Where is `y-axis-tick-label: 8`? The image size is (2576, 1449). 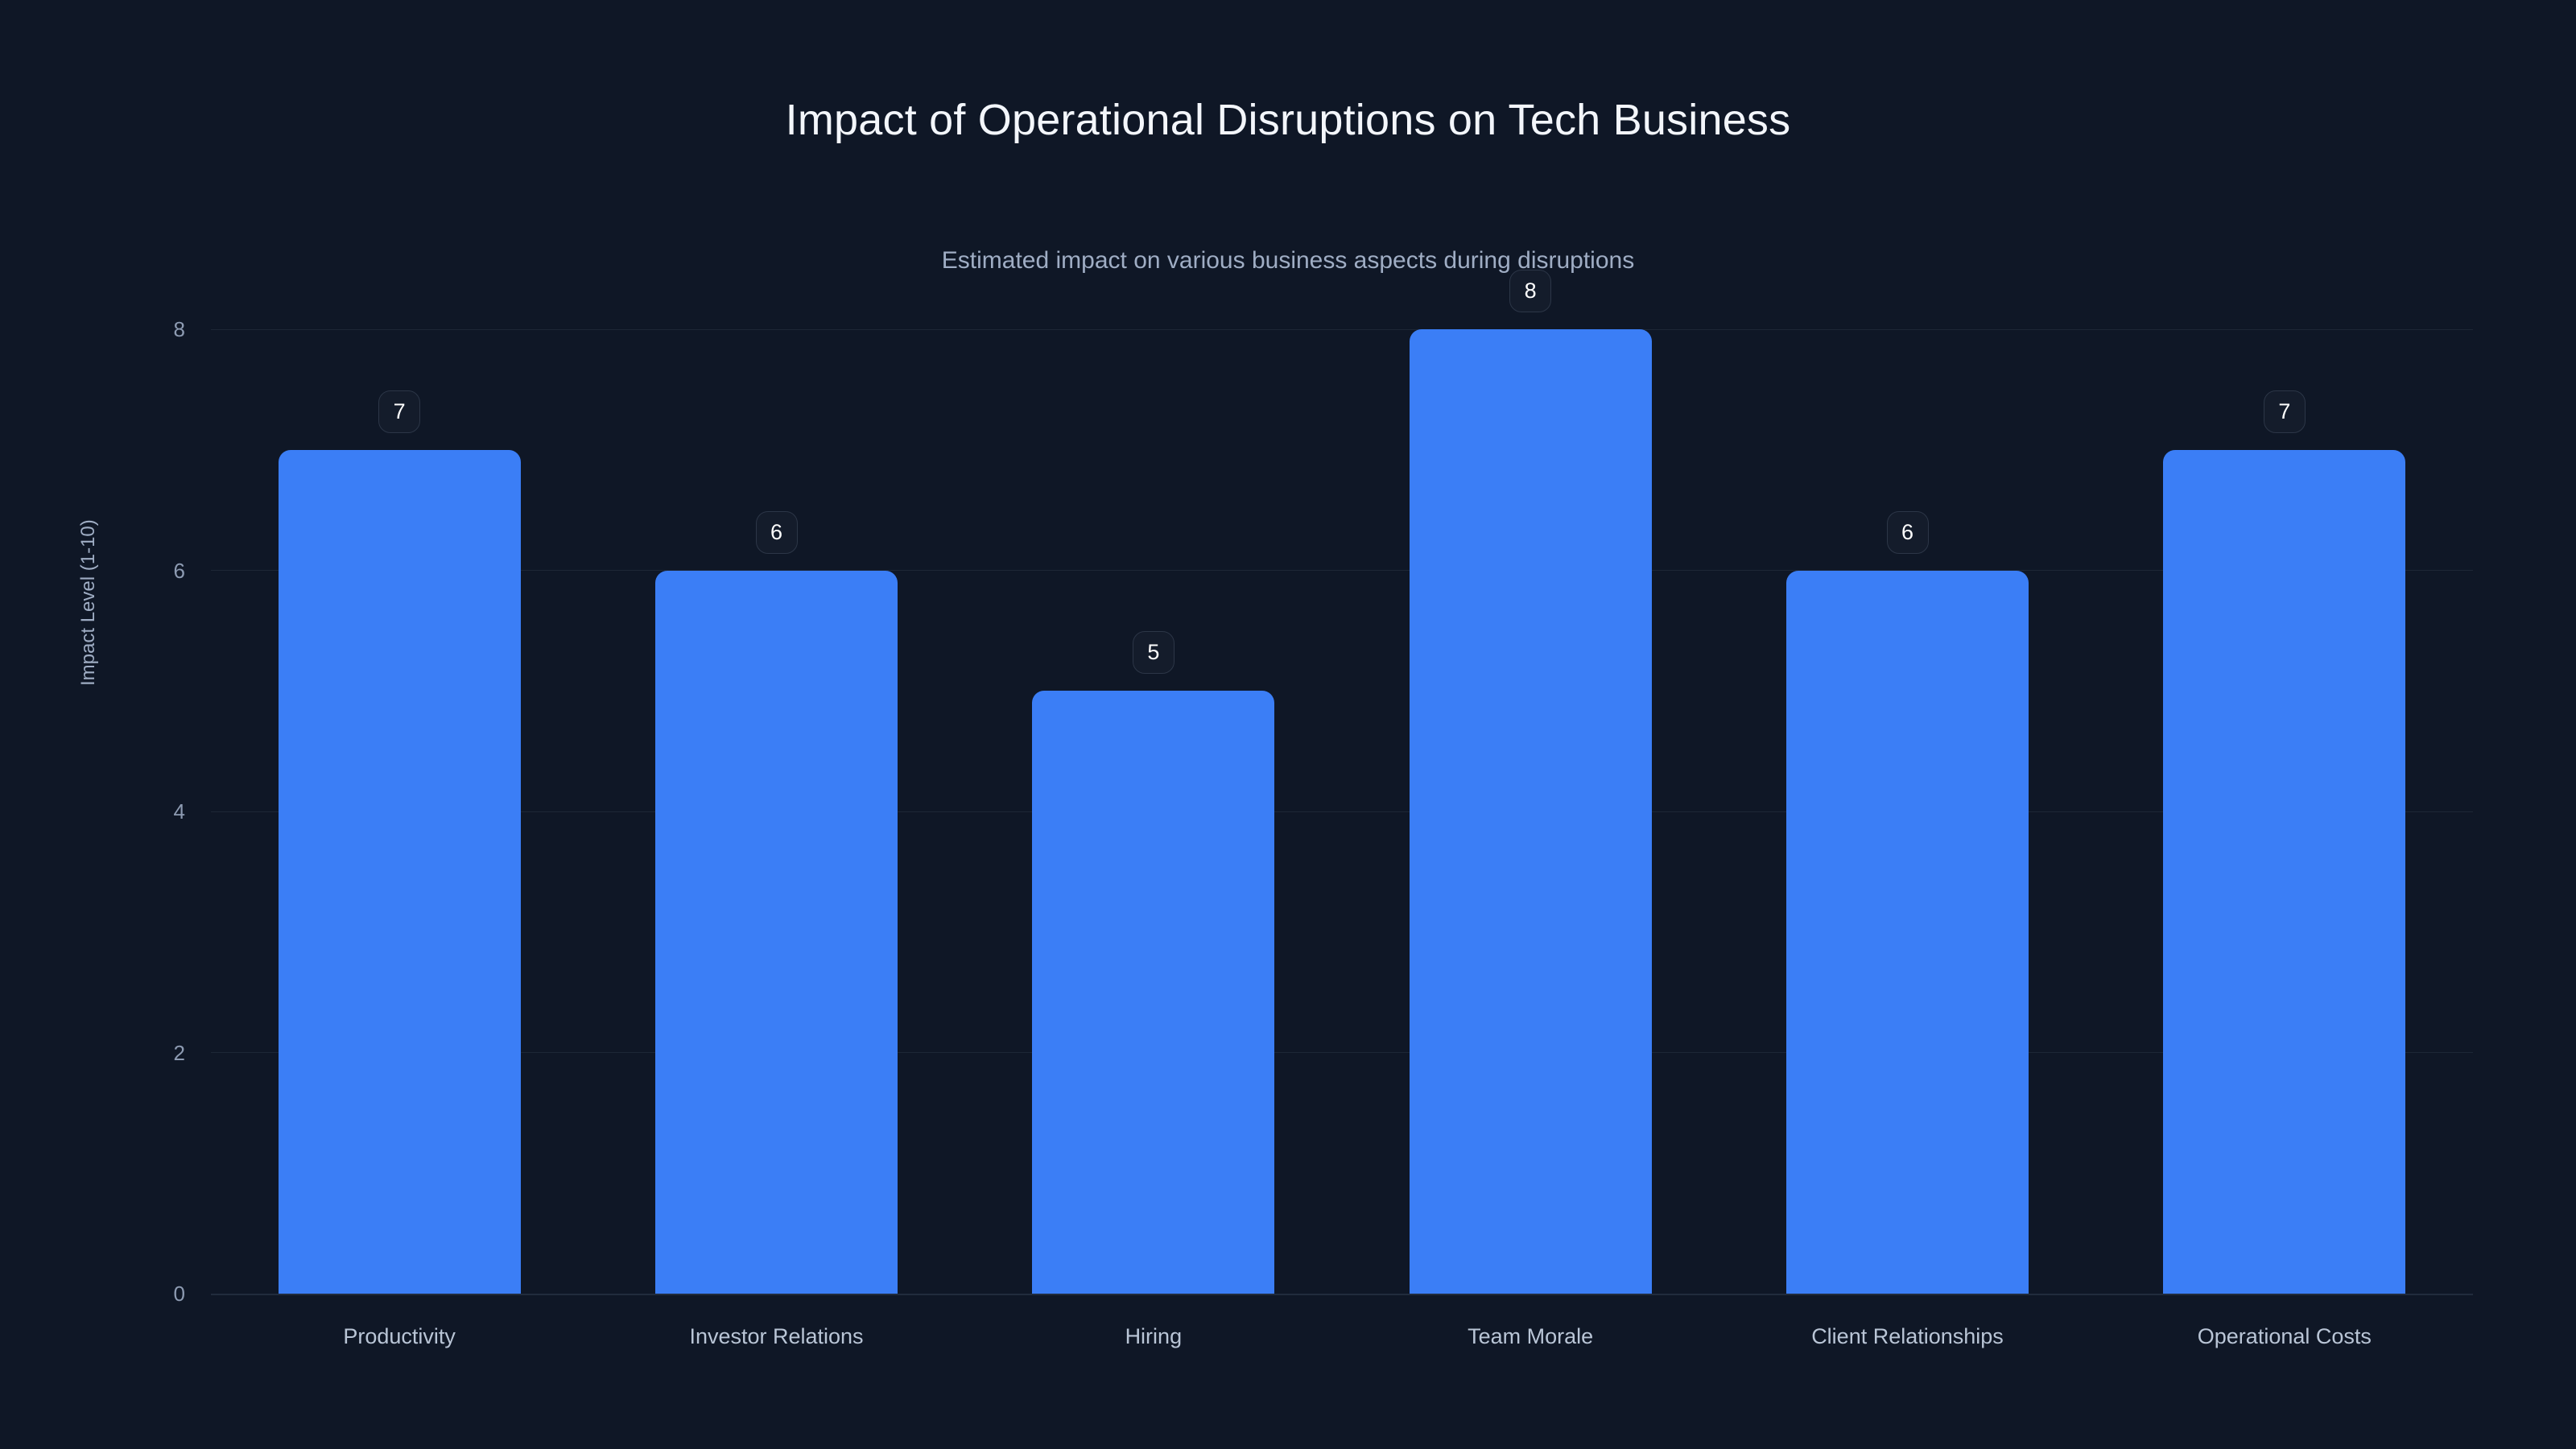
y-axis-tick-label: 8 is located at coordinates (179, 329).